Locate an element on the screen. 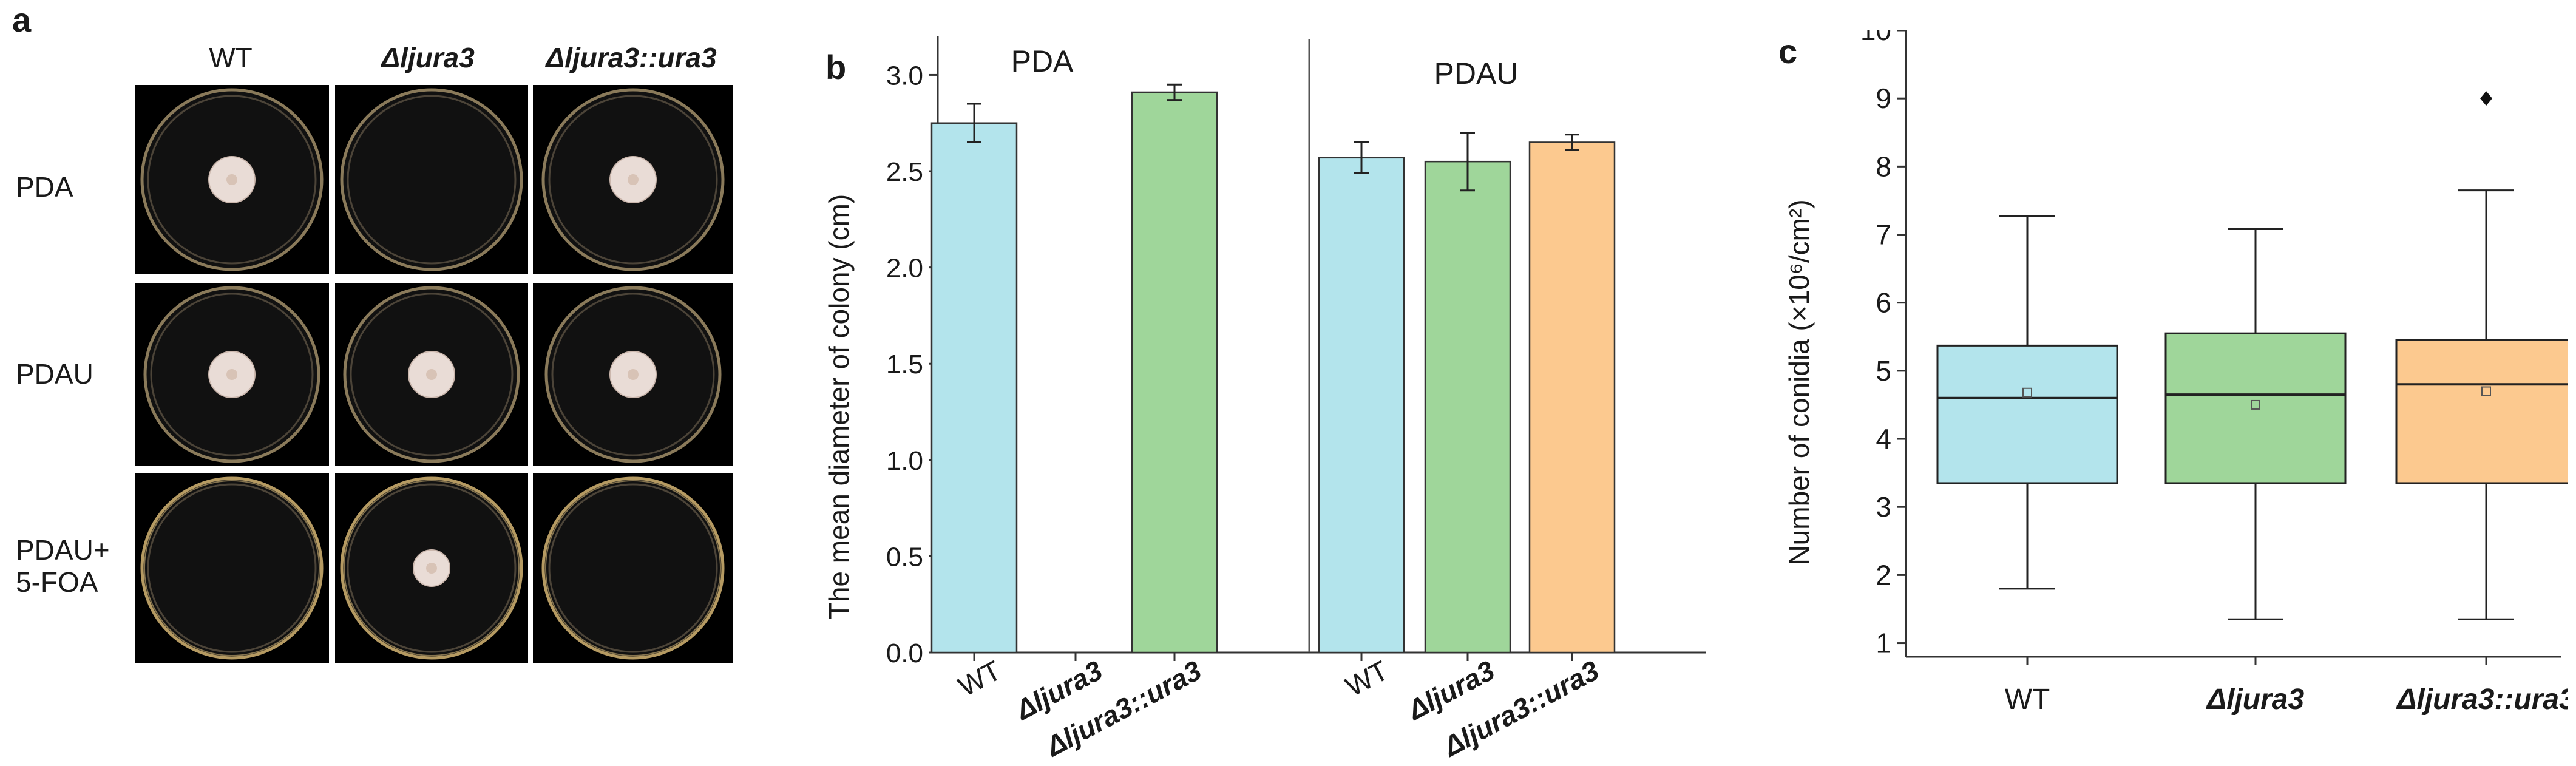 This screenshot has height=766, width=2576. chart-c-ytick-label: 5 is located at coordinates (1884, 371).